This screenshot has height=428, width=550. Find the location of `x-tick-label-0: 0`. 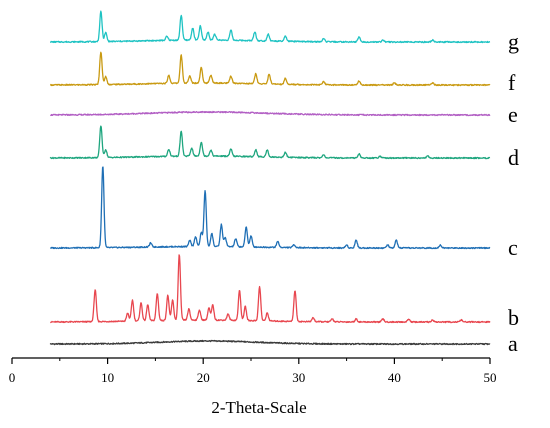

x-tick-label-0: 0 is located at coordinates (12, 377).